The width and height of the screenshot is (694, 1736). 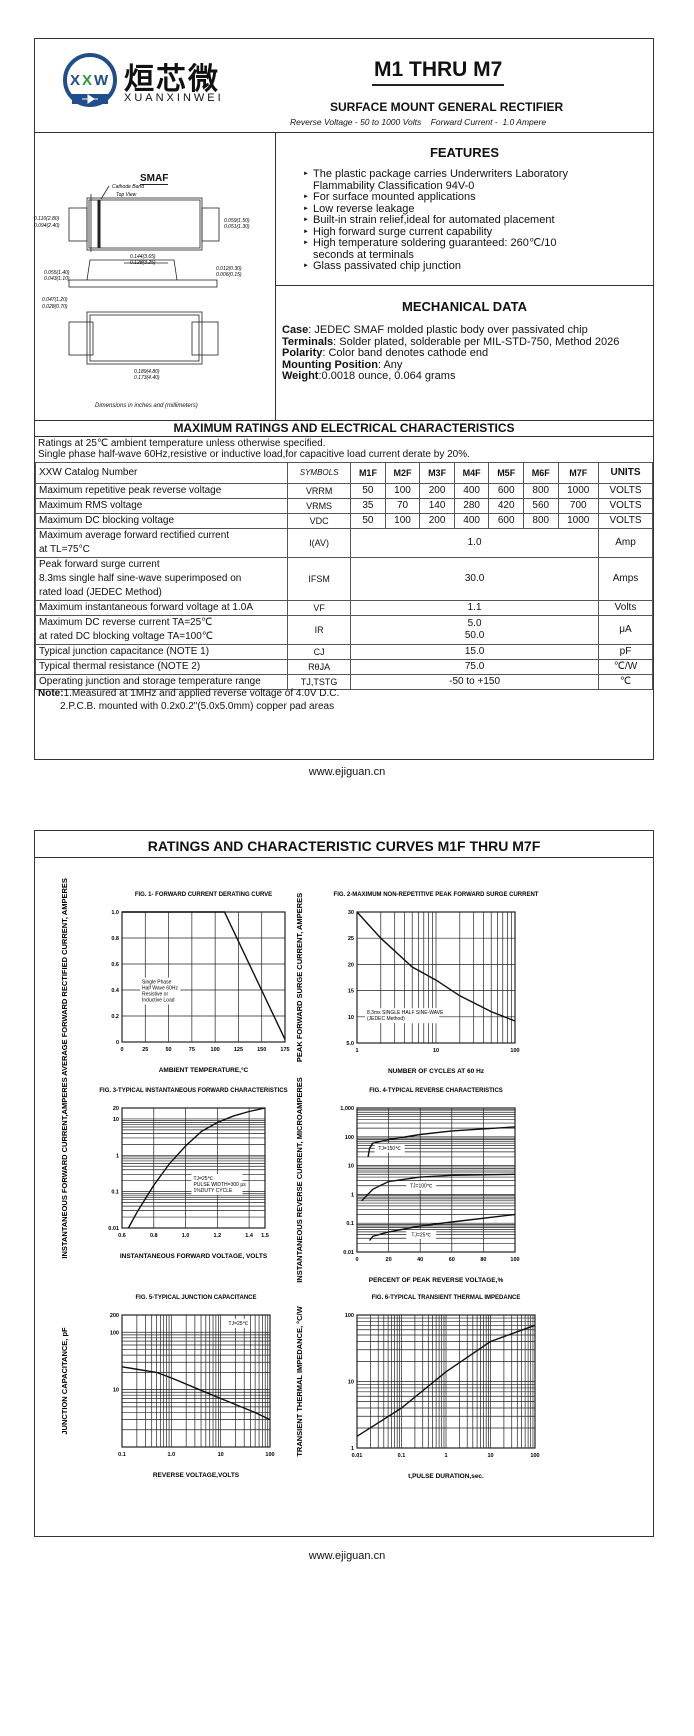 I want to click on chart-title: FIG. 1- FORWARD CURRENT DERATING CURVE, so click(x=203, y=895).